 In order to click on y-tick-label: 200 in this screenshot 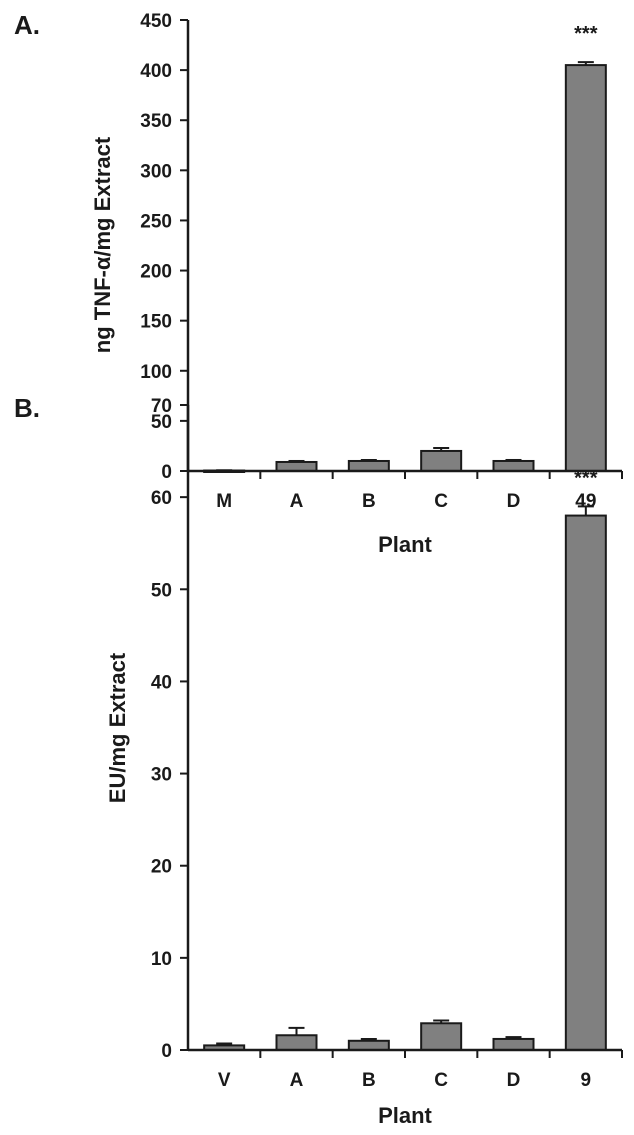, I will do `click(156, 272)`.